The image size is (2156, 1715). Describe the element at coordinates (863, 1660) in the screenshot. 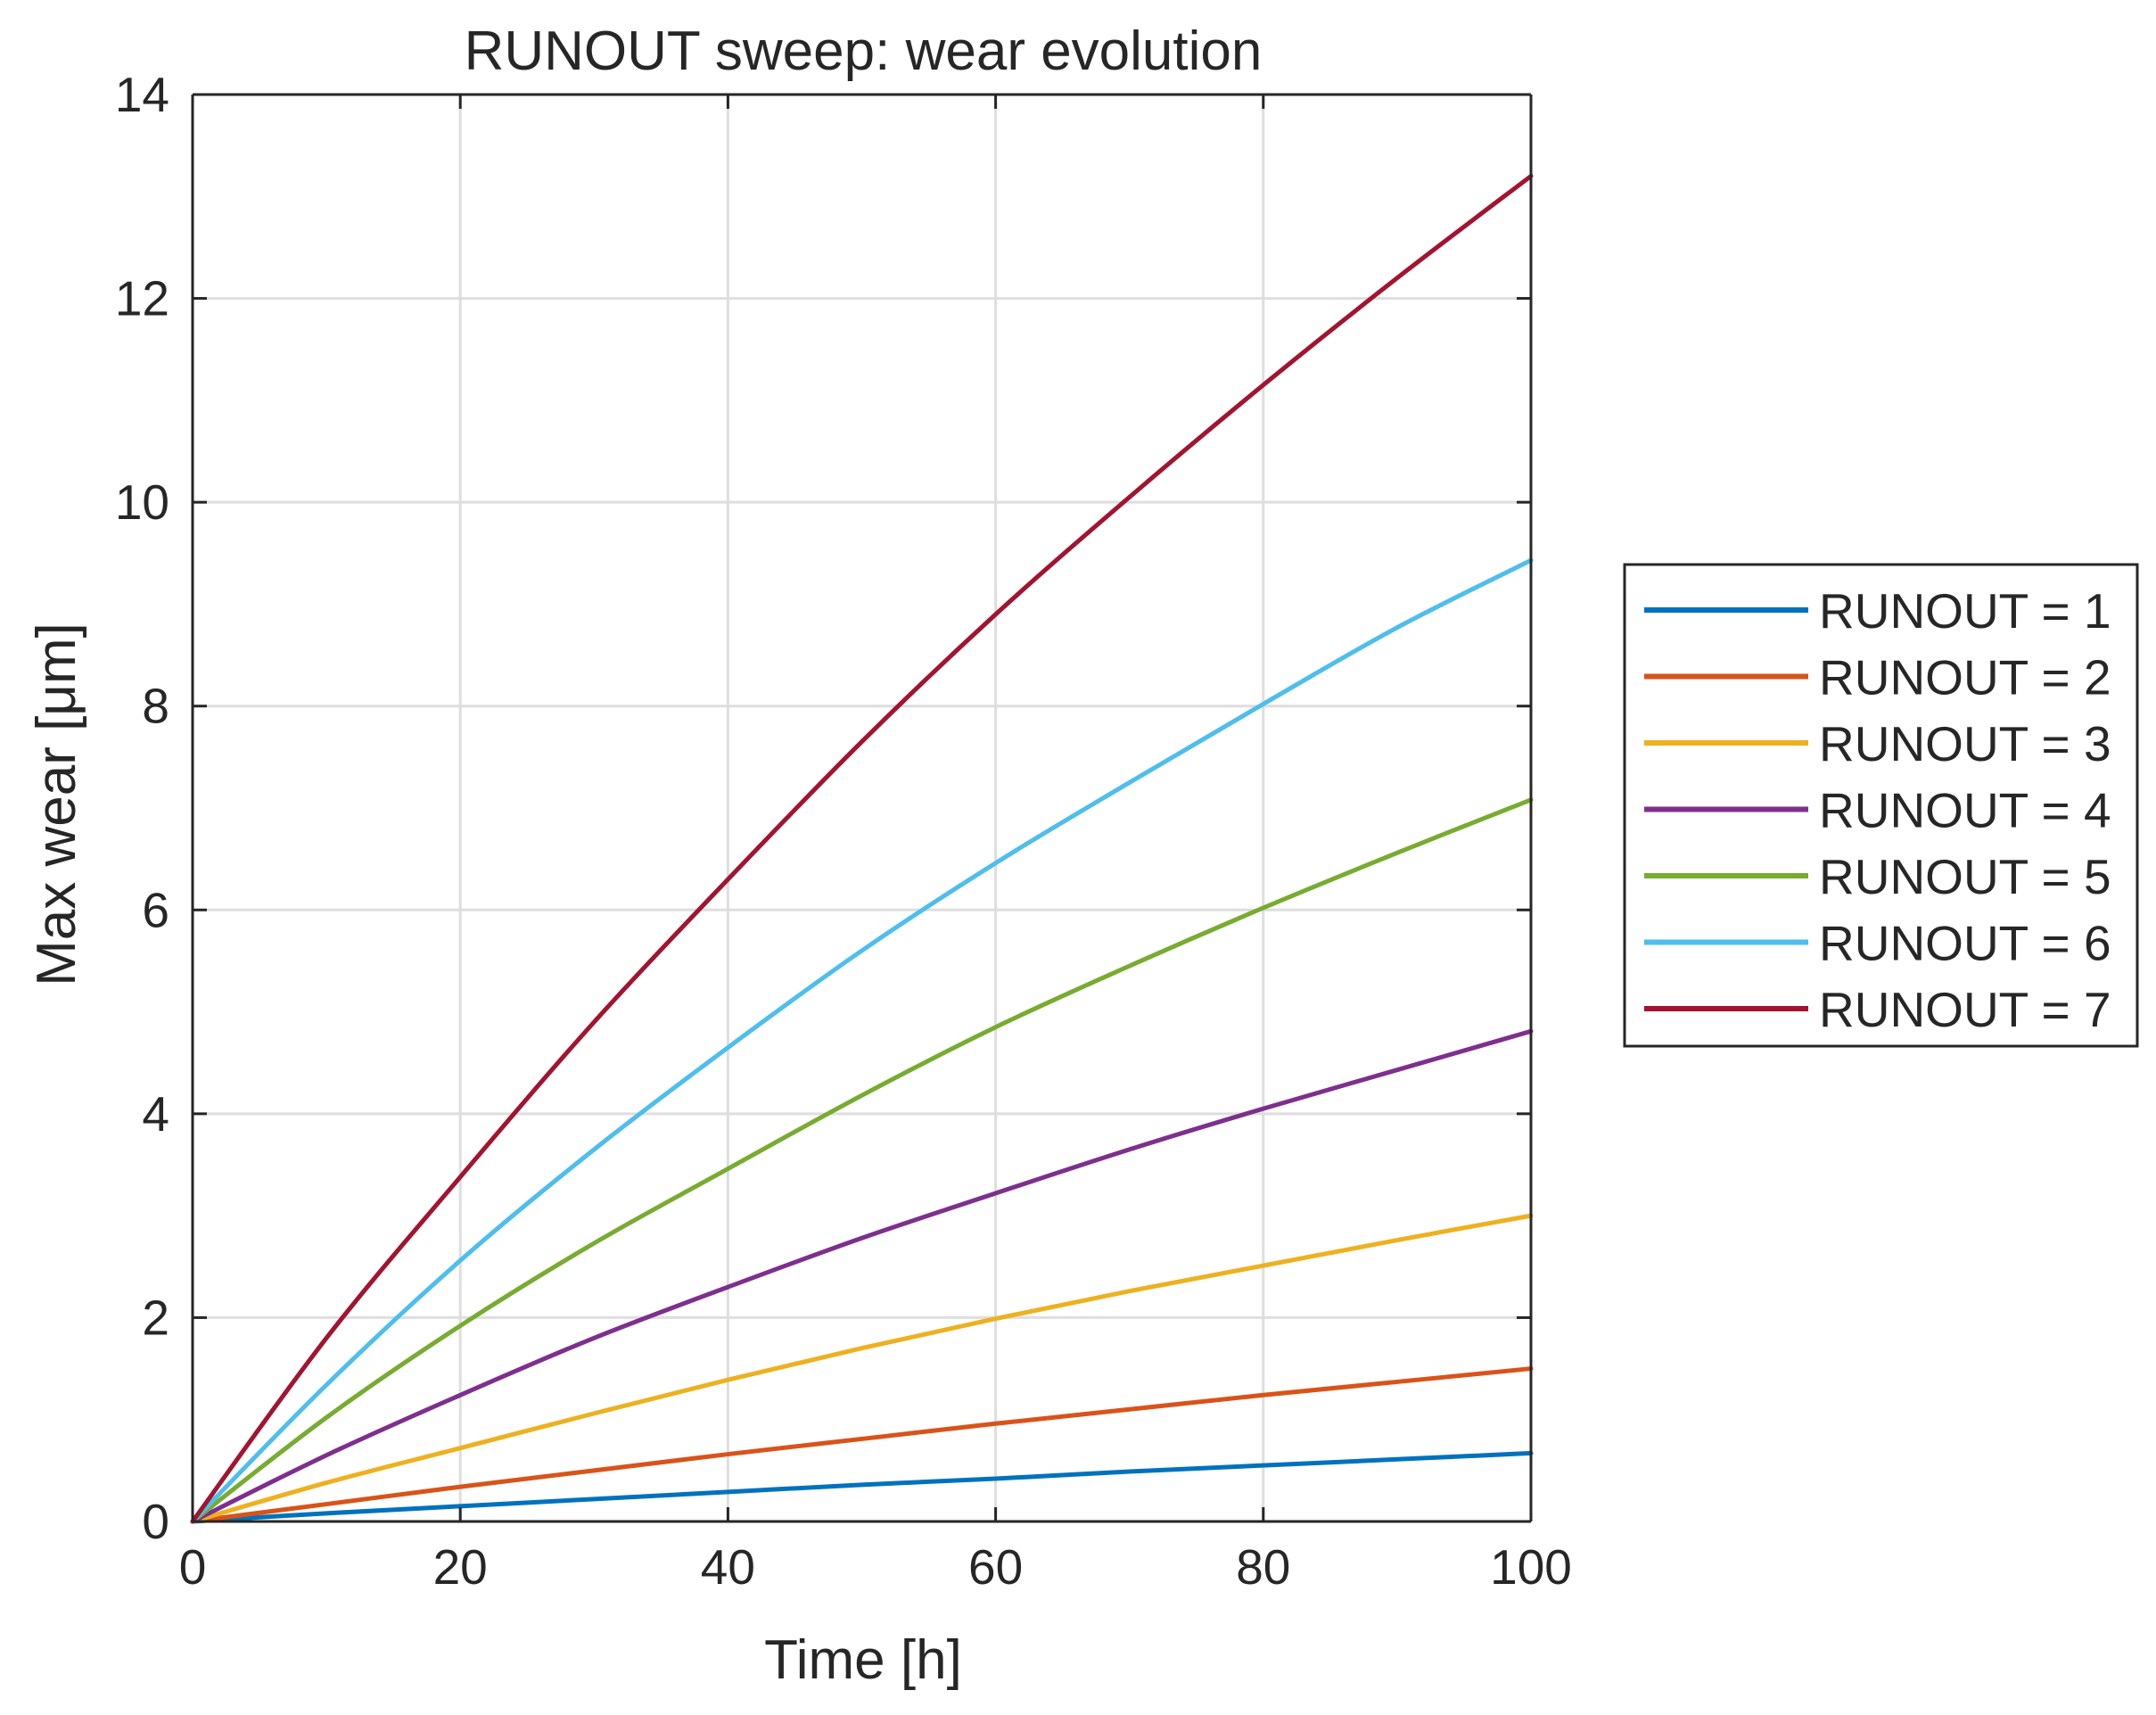

I see `x-axis-label: Time [h]` at that location.